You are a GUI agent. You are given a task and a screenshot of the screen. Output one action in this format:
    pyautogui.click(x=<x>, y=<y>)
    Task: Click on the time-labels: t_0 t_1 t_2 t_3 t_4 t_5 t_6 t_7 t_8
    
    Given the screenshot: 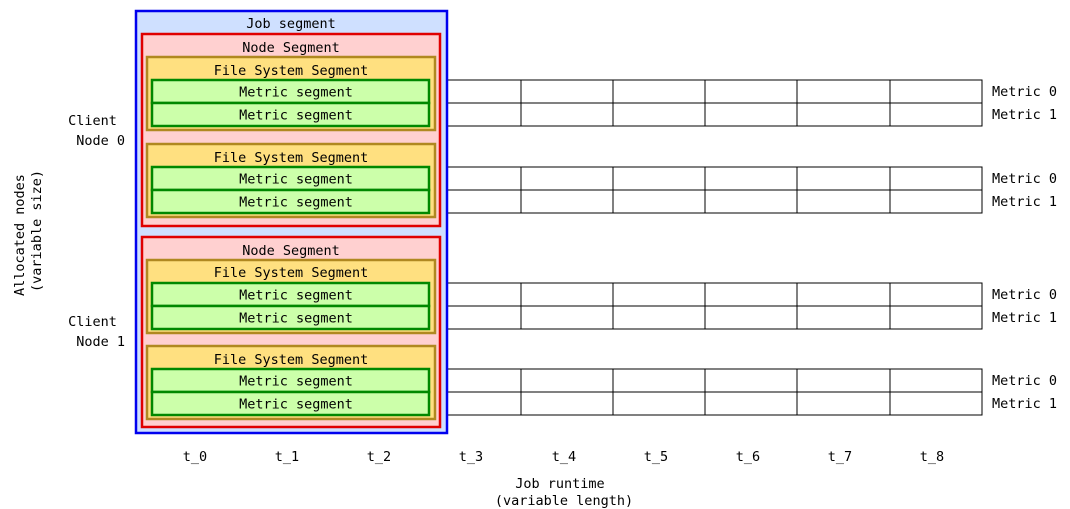 What is the action you would take?
    pyautogui.click(x=563, y=457)
    